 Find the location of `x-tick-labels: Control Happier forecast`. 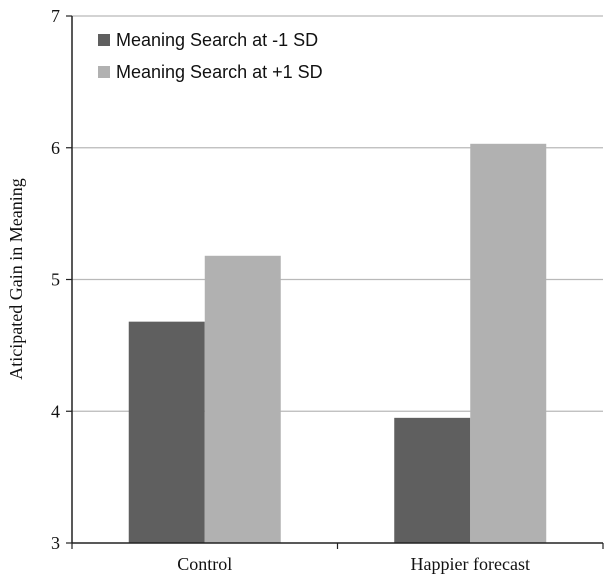

x-tick-labels: Control Happier forecast is located at coordinates (353, 564).